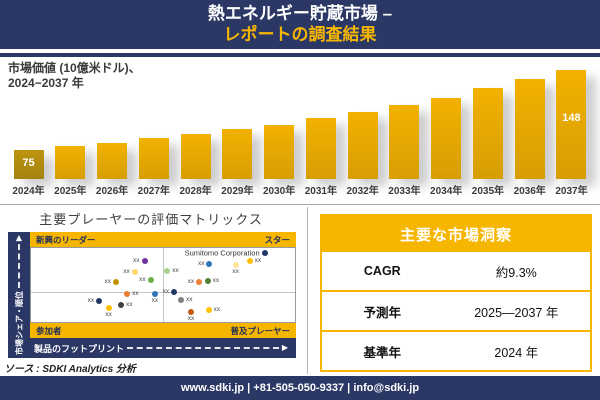 This screenshot has height=400, width=600. What do you see at coordinates (163, 239) in the screenshot?
I see `matrix-top-band: 新興のリーダー スター` at bounding box center [163, 239].